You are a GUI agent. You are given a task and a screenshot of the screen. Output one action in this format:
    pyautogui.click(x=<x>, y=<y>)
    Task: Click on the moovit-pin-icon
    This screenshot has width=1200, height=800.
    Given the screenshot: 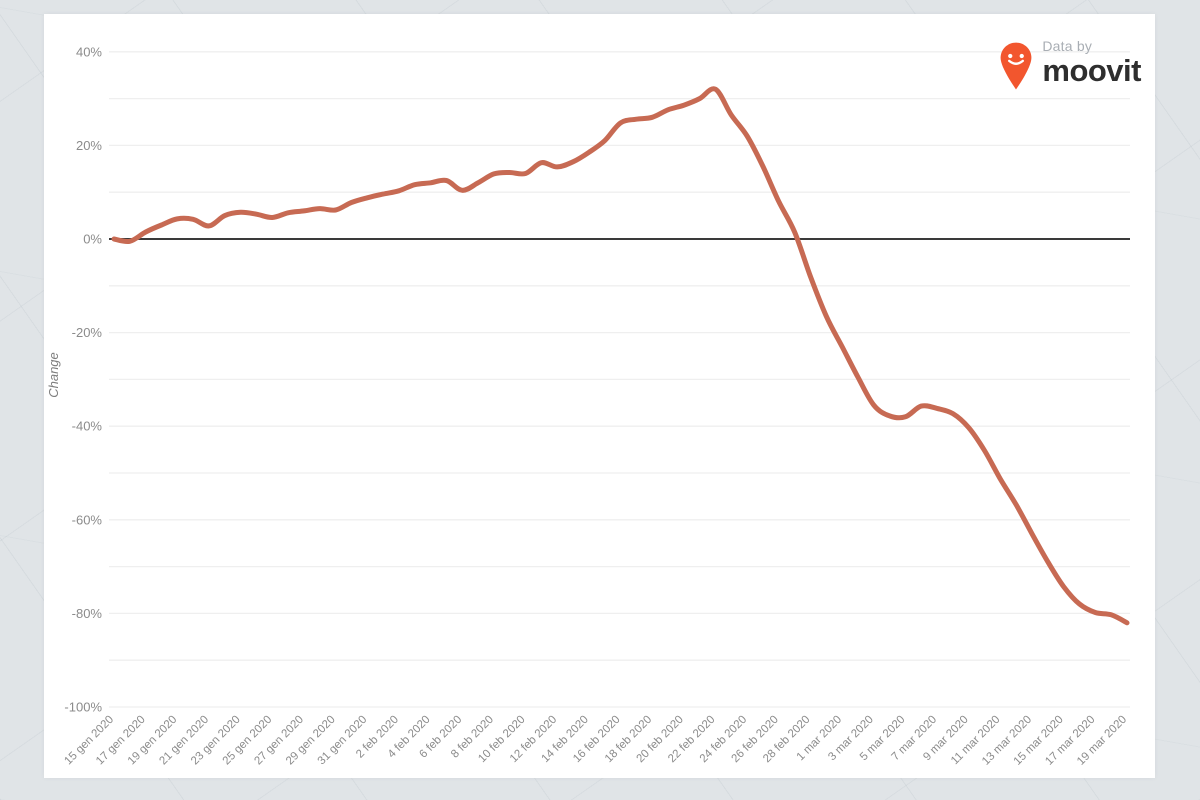 What is the action you would take?
    pyautogui.click(x=1016, y=66)
    